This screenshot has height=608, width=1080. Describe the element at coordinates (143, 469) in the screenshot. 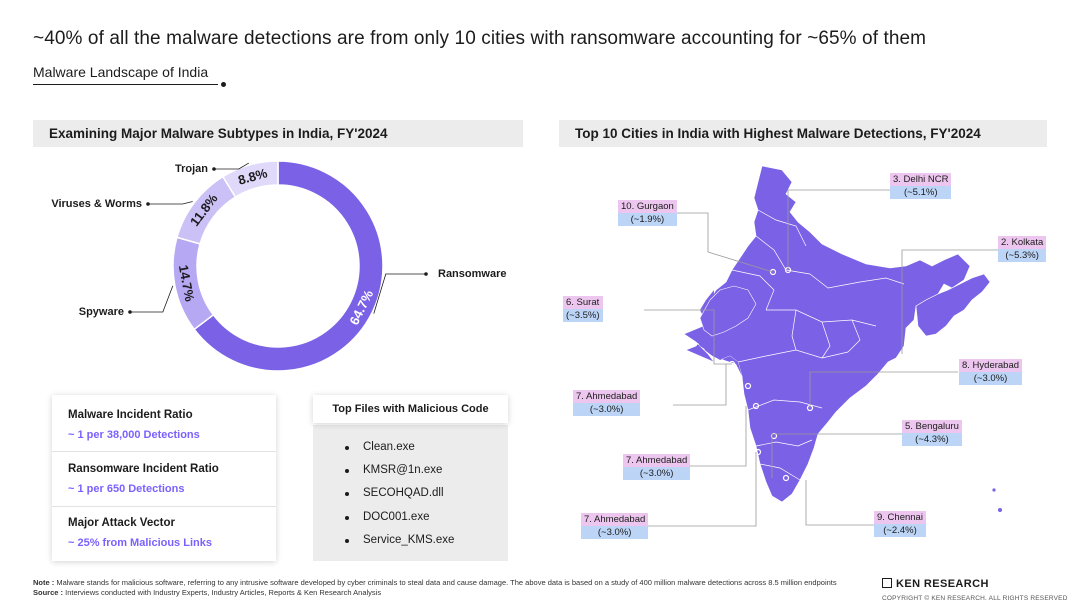

I see `stat-title: Ransomware Incident Ratio` at that location.